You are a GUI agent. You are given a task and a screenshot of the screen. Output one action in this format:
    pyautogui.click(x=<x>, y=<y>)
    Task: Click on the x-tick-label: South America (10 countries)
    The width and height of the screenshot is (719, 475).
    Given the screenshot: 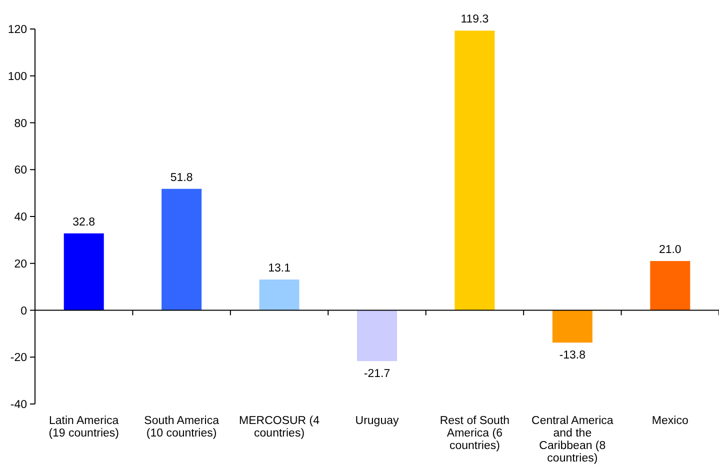 What is the action you would take?
    pyautogui.click(x=182, y=427)
    